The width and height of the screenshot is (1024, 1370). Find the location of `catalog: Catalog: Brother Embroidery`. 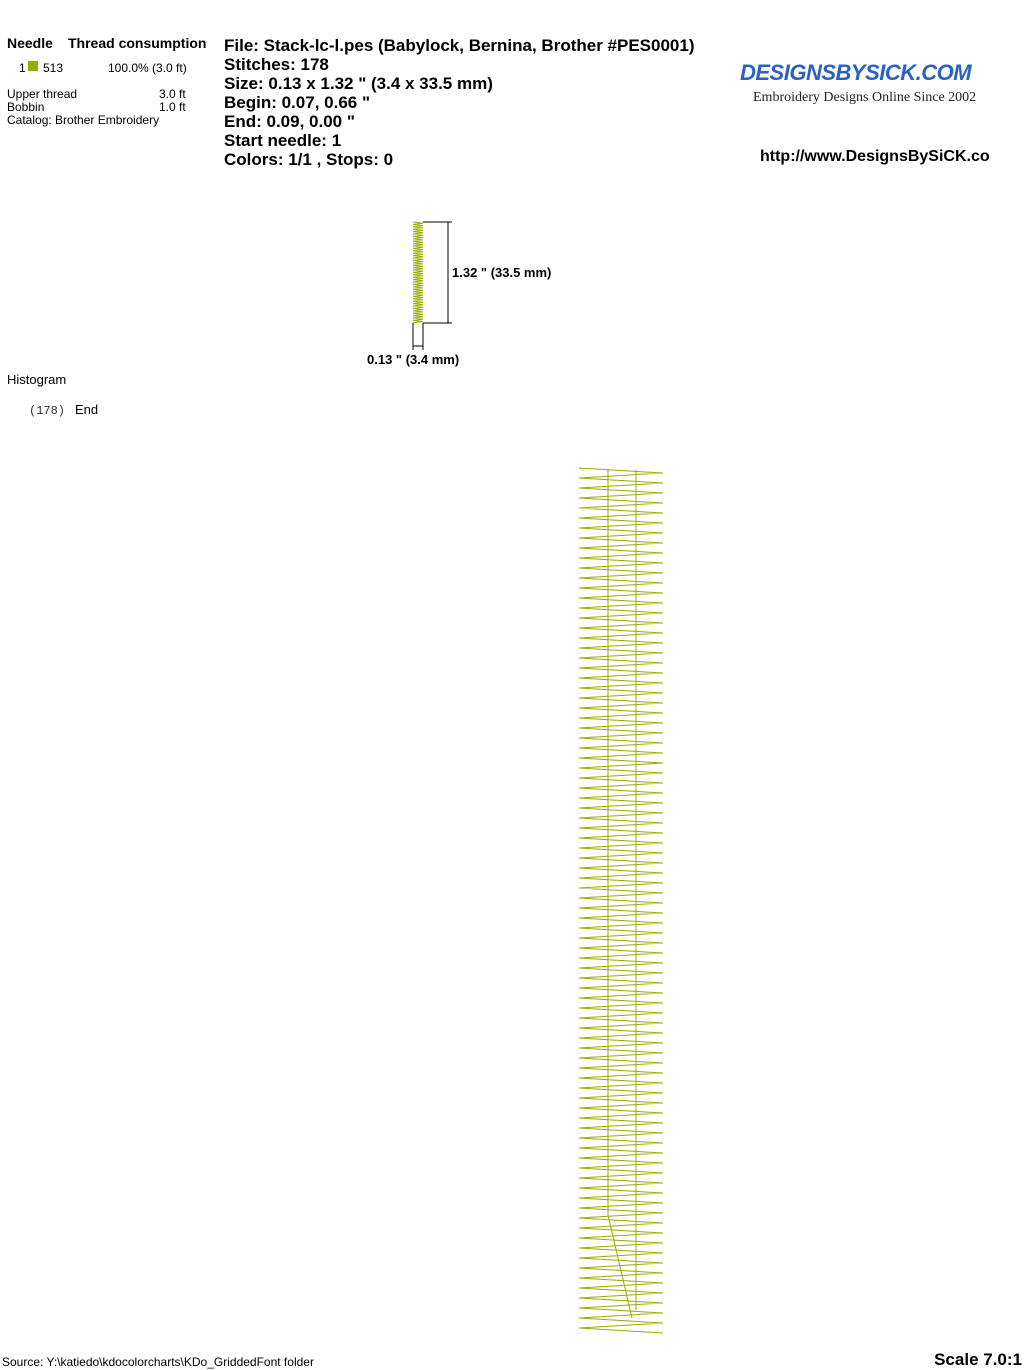

catalog: Catalog: Brother Embroidery is located at coordinates (83, 120).